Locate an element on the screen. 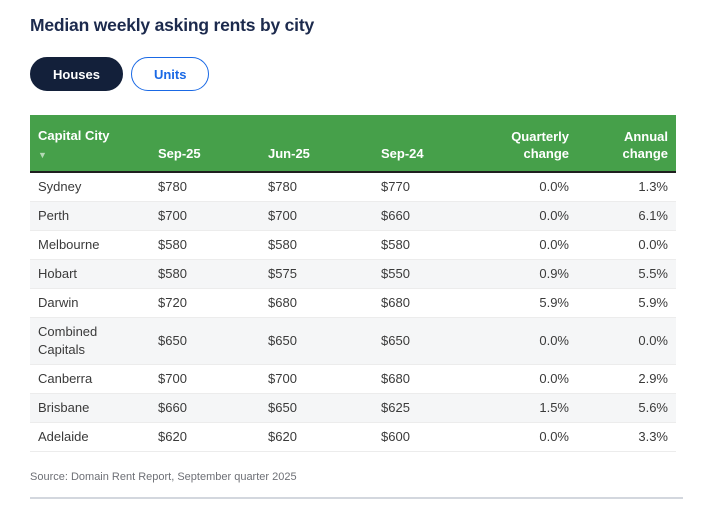 This screenshot has height=521, width=712. value-cell: 1.3% is located at coordinates (626, 187).